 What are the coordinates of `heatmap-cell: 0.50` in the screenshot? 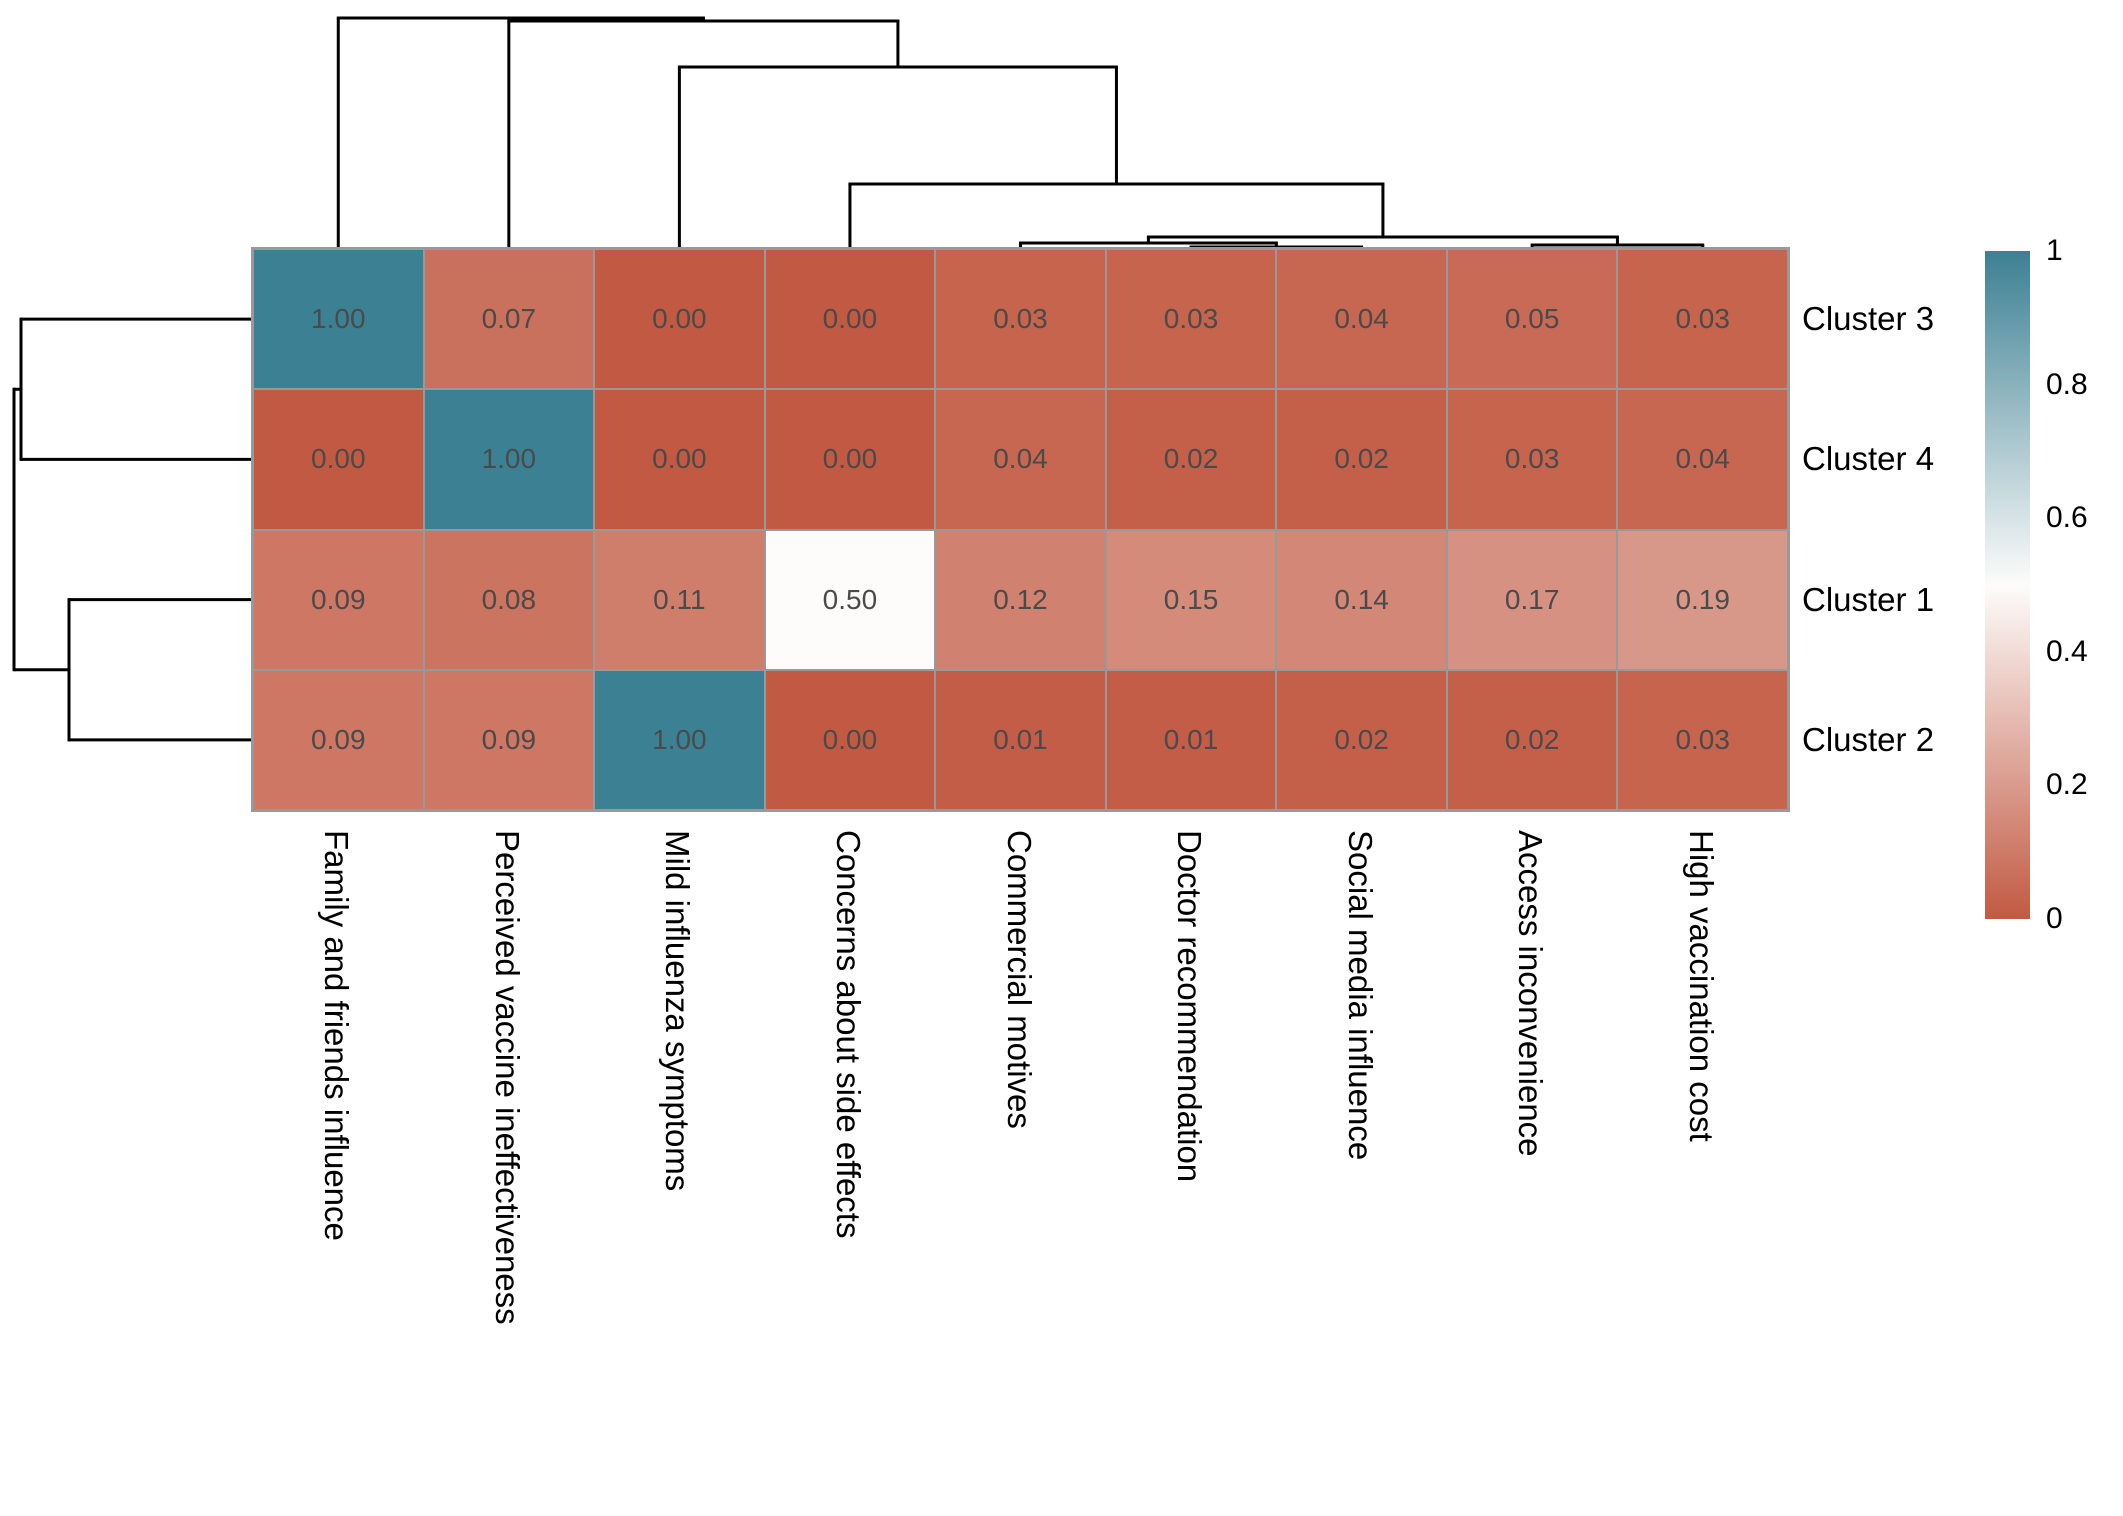 It's located at (850, 599).